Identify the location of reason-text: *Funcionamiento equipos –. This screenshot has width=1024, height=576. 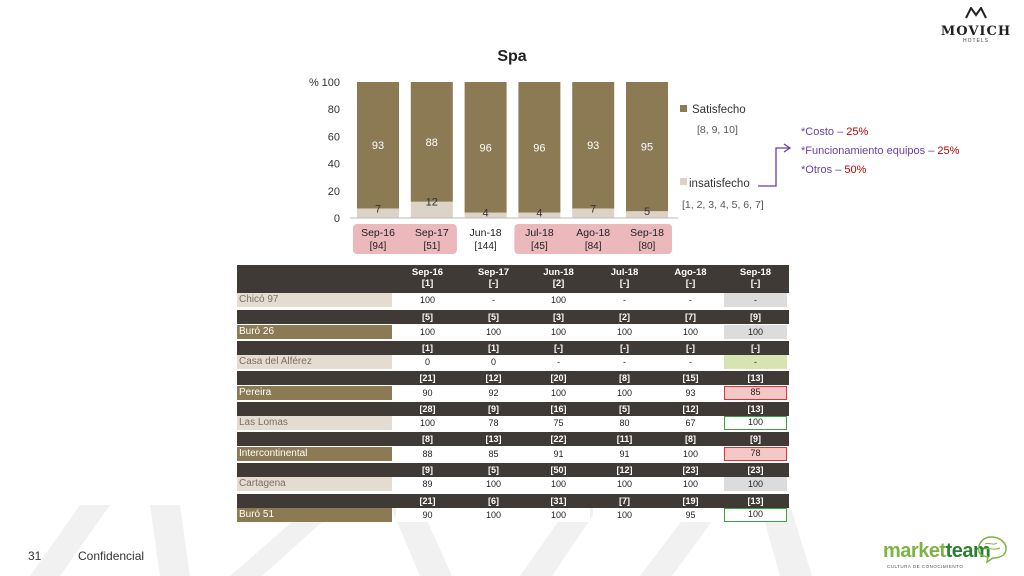
(869, 151).